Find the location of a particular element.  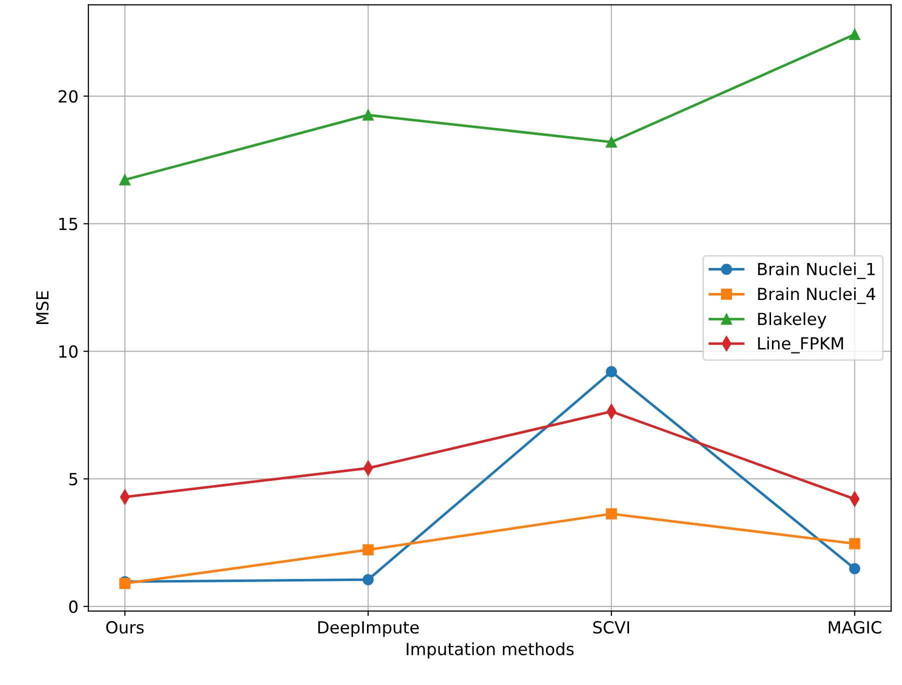

y-tick-label: 5 is located at coordinates (73, 479).